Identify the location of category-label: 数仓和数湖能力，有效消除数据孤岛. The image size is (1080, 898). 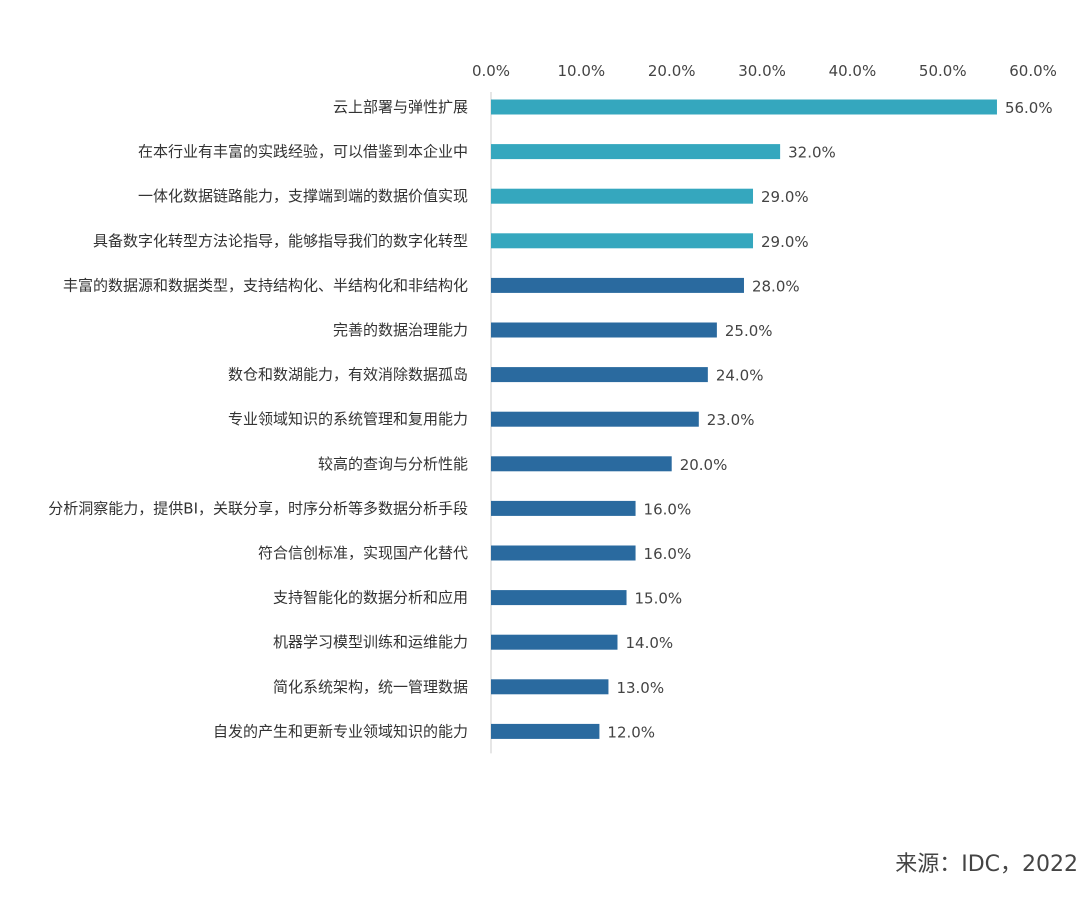
(348, 375).